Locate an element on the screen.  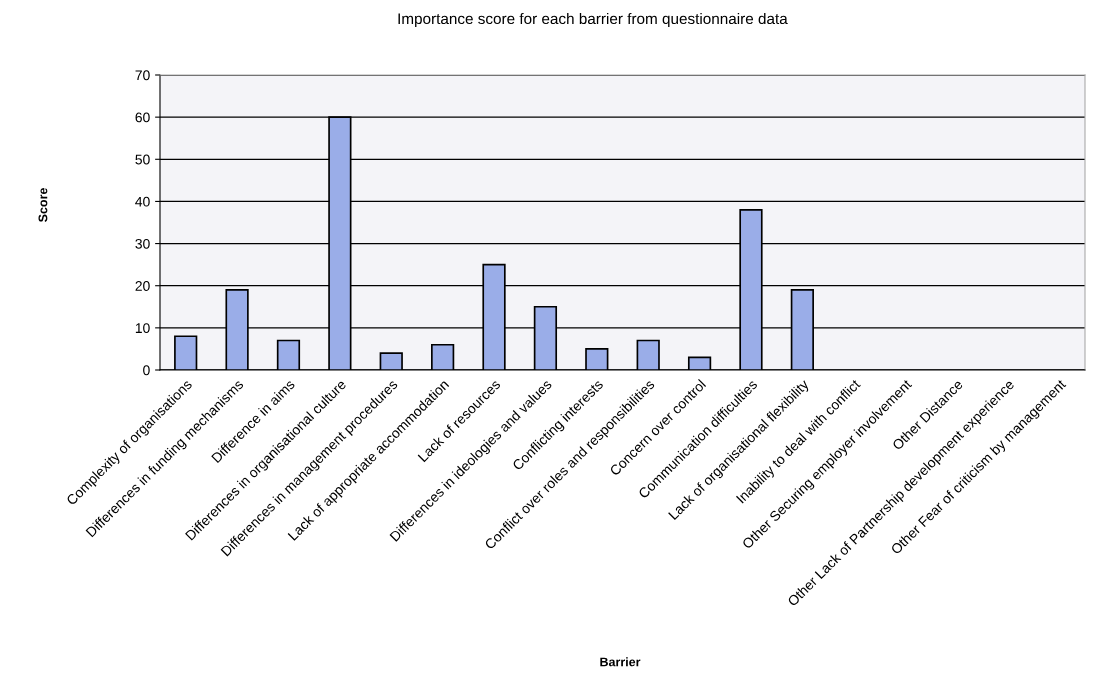
y-tick-label: 0 is located at coordinates (146, 370).